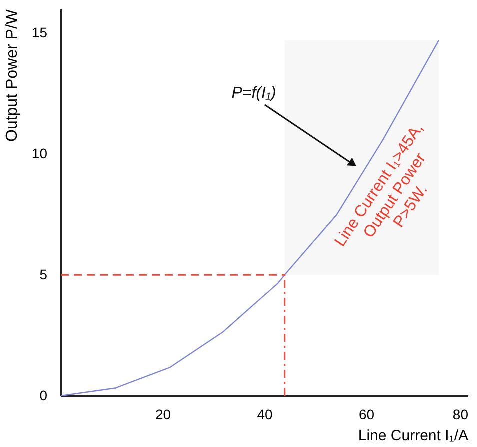 Image resolution: width=477 pixels, height=447 pixels. I want to click on x-tick-label: 20, so click(163, 414).